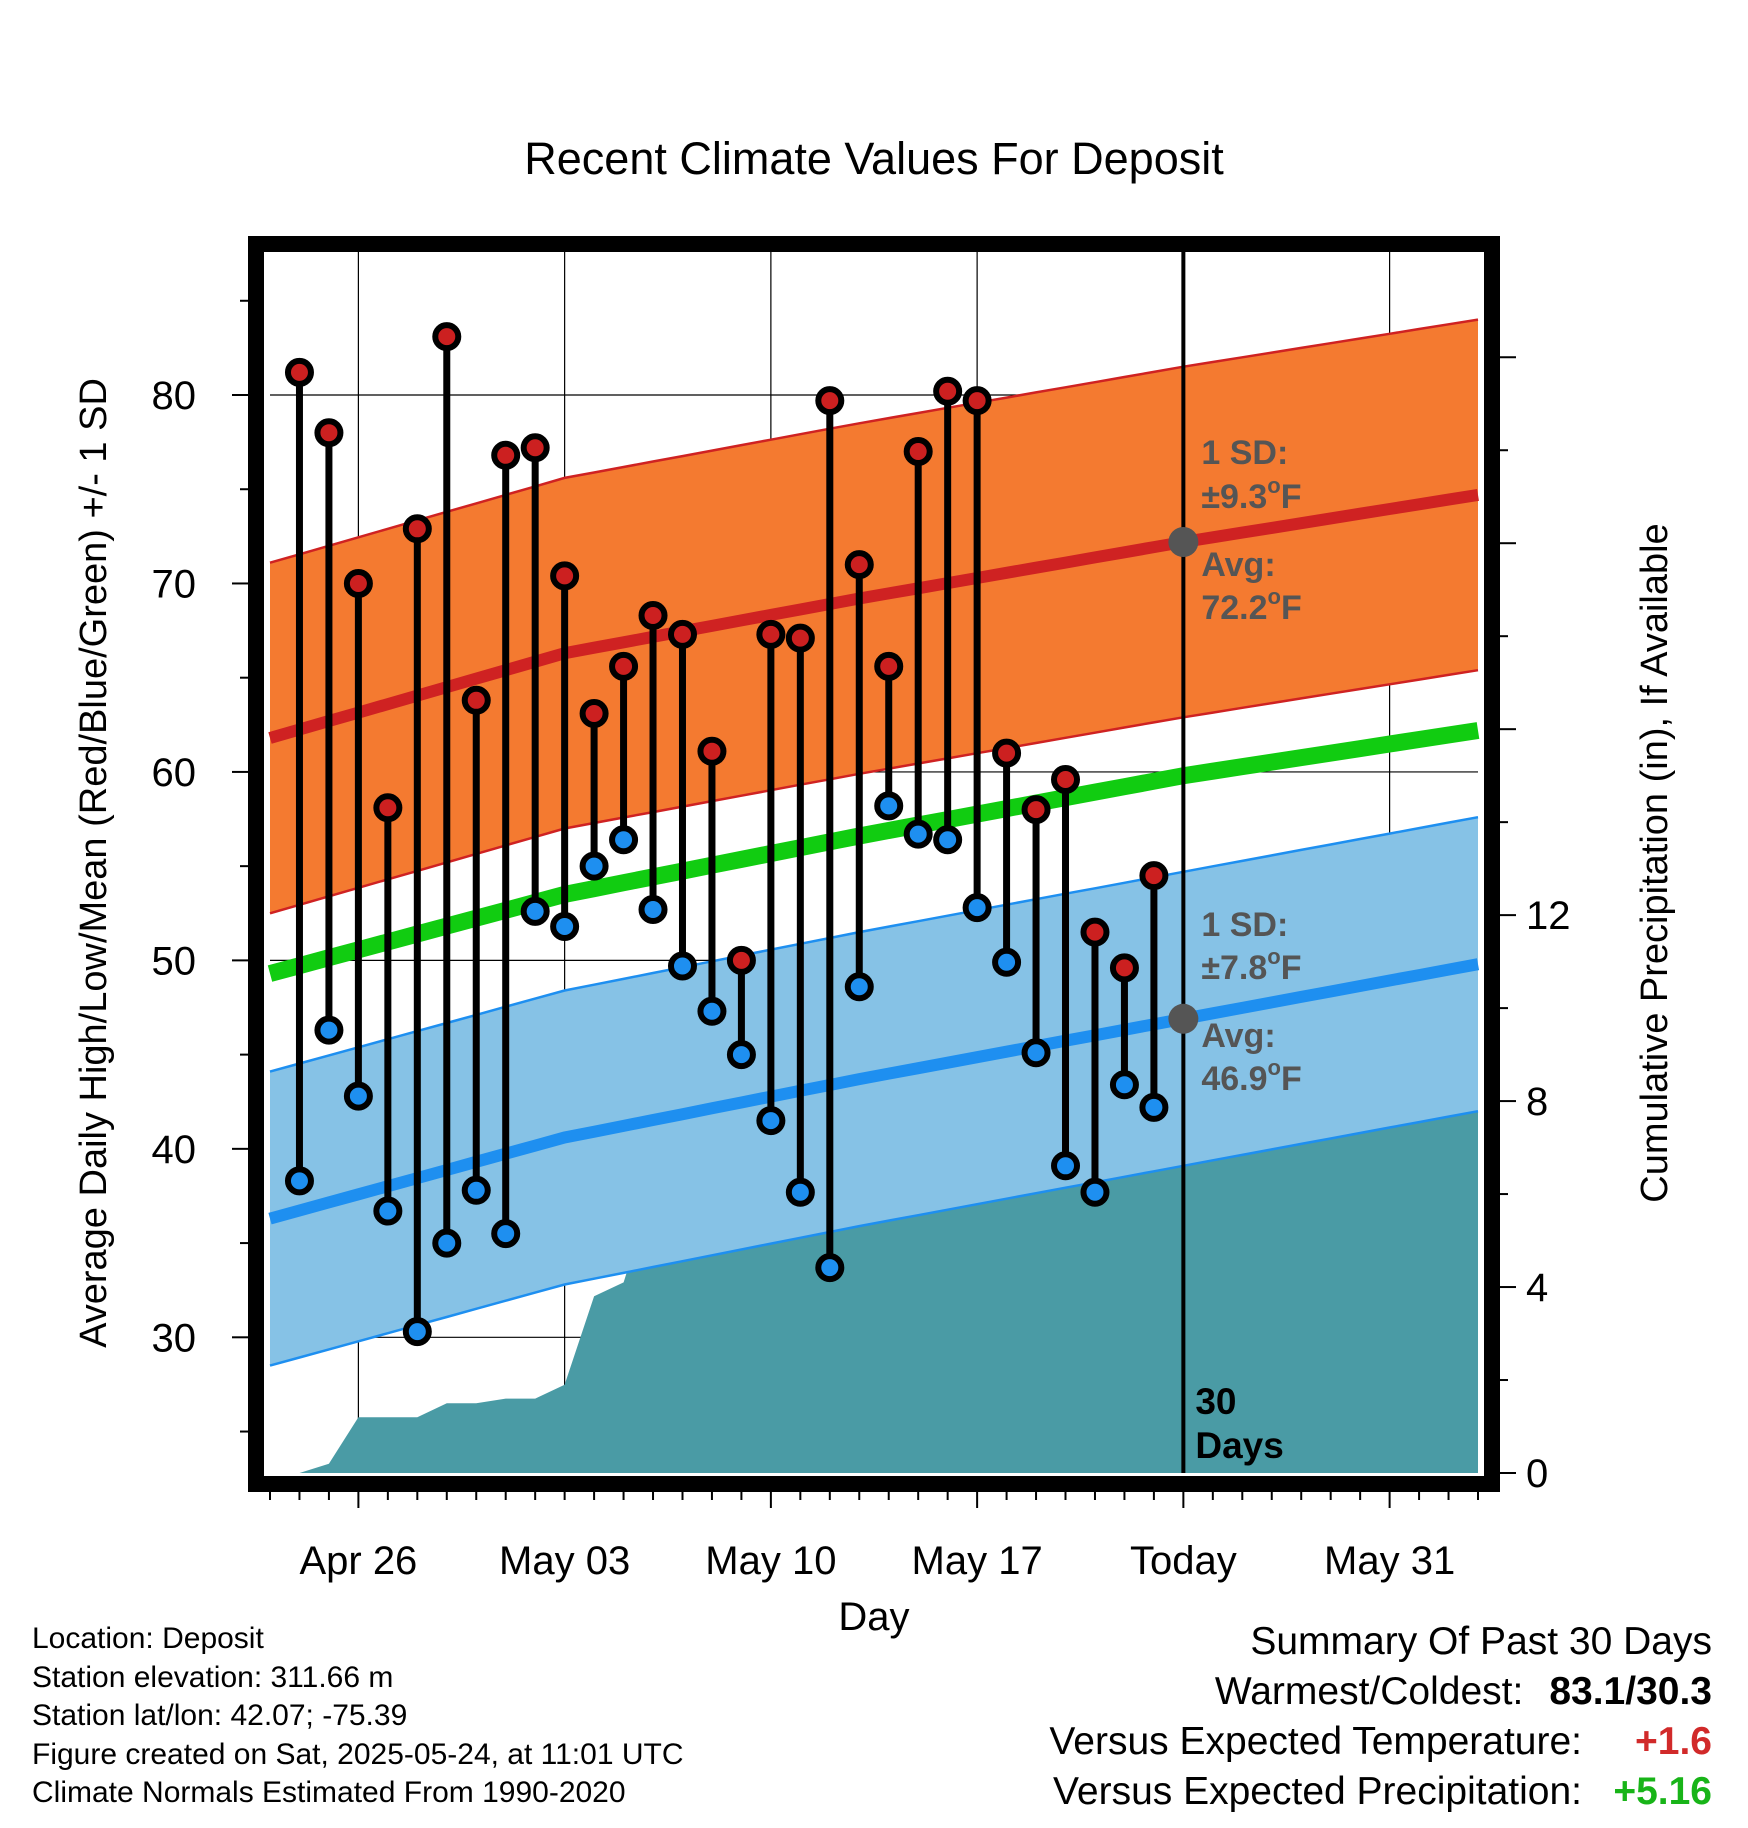 This screenshot has width=1748, height=1828. I want to click on y2-tick-label: 4, so click(1537, 1288).